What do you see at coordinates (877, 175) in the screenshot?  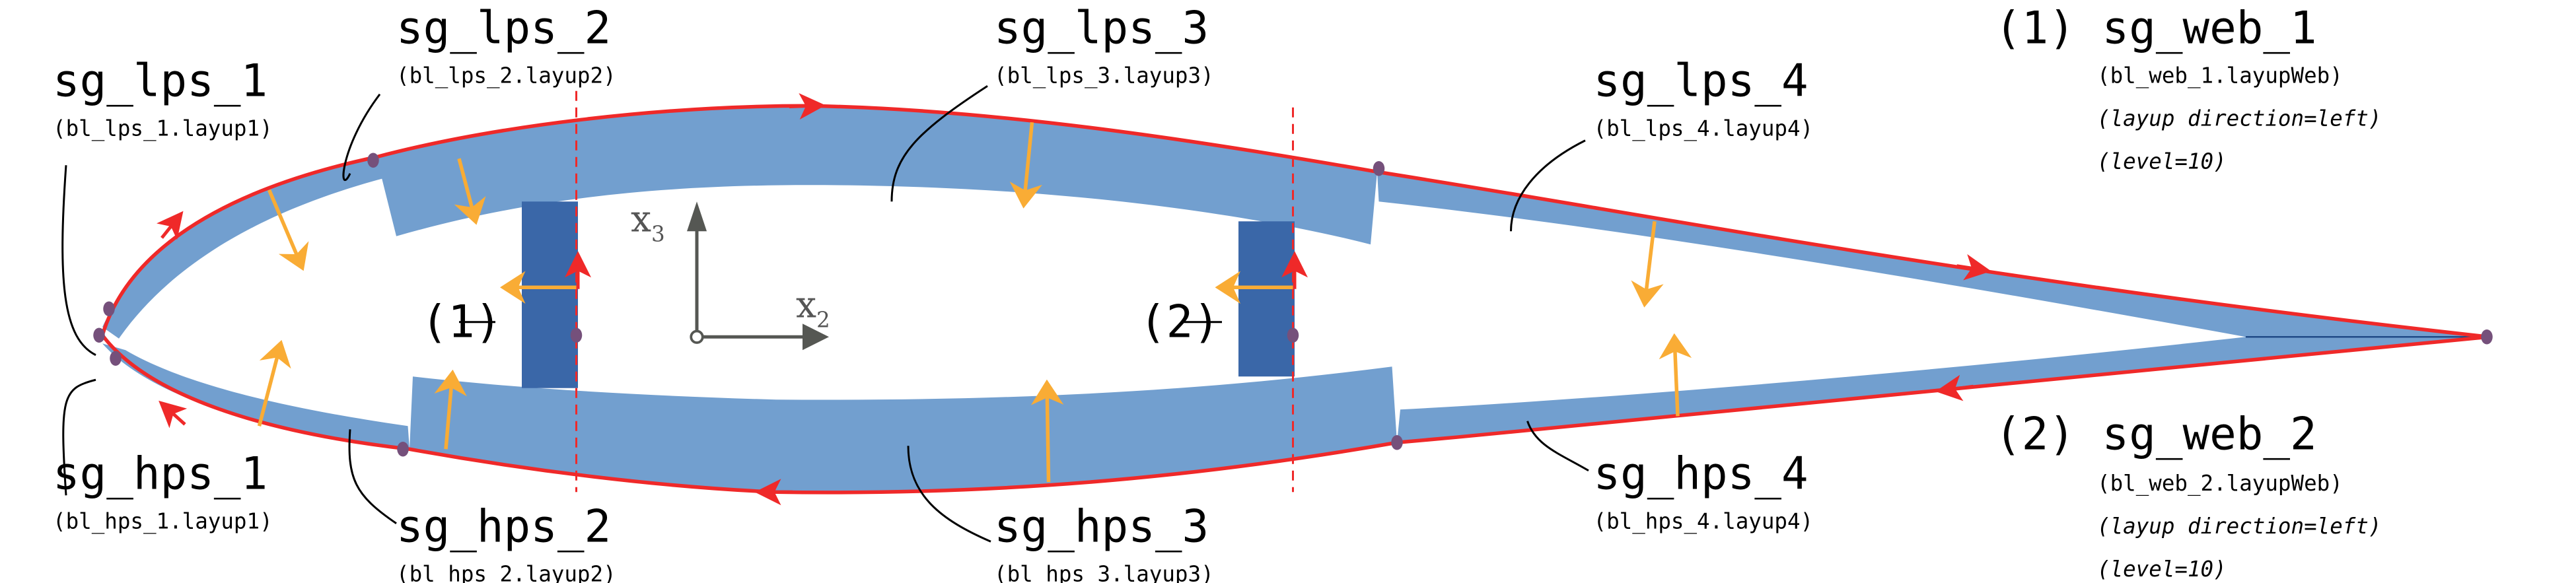 I see `segment-lps-2-3-band` at bounding box center [877, 175].